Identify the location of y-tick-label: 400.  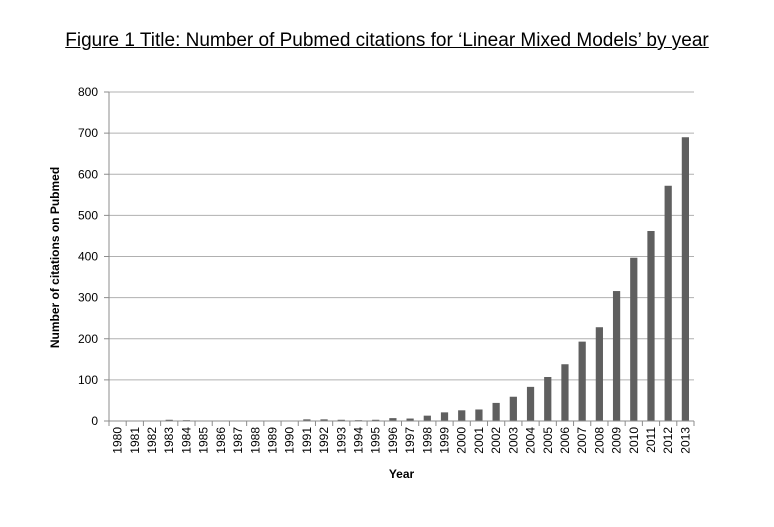
(88, 257).